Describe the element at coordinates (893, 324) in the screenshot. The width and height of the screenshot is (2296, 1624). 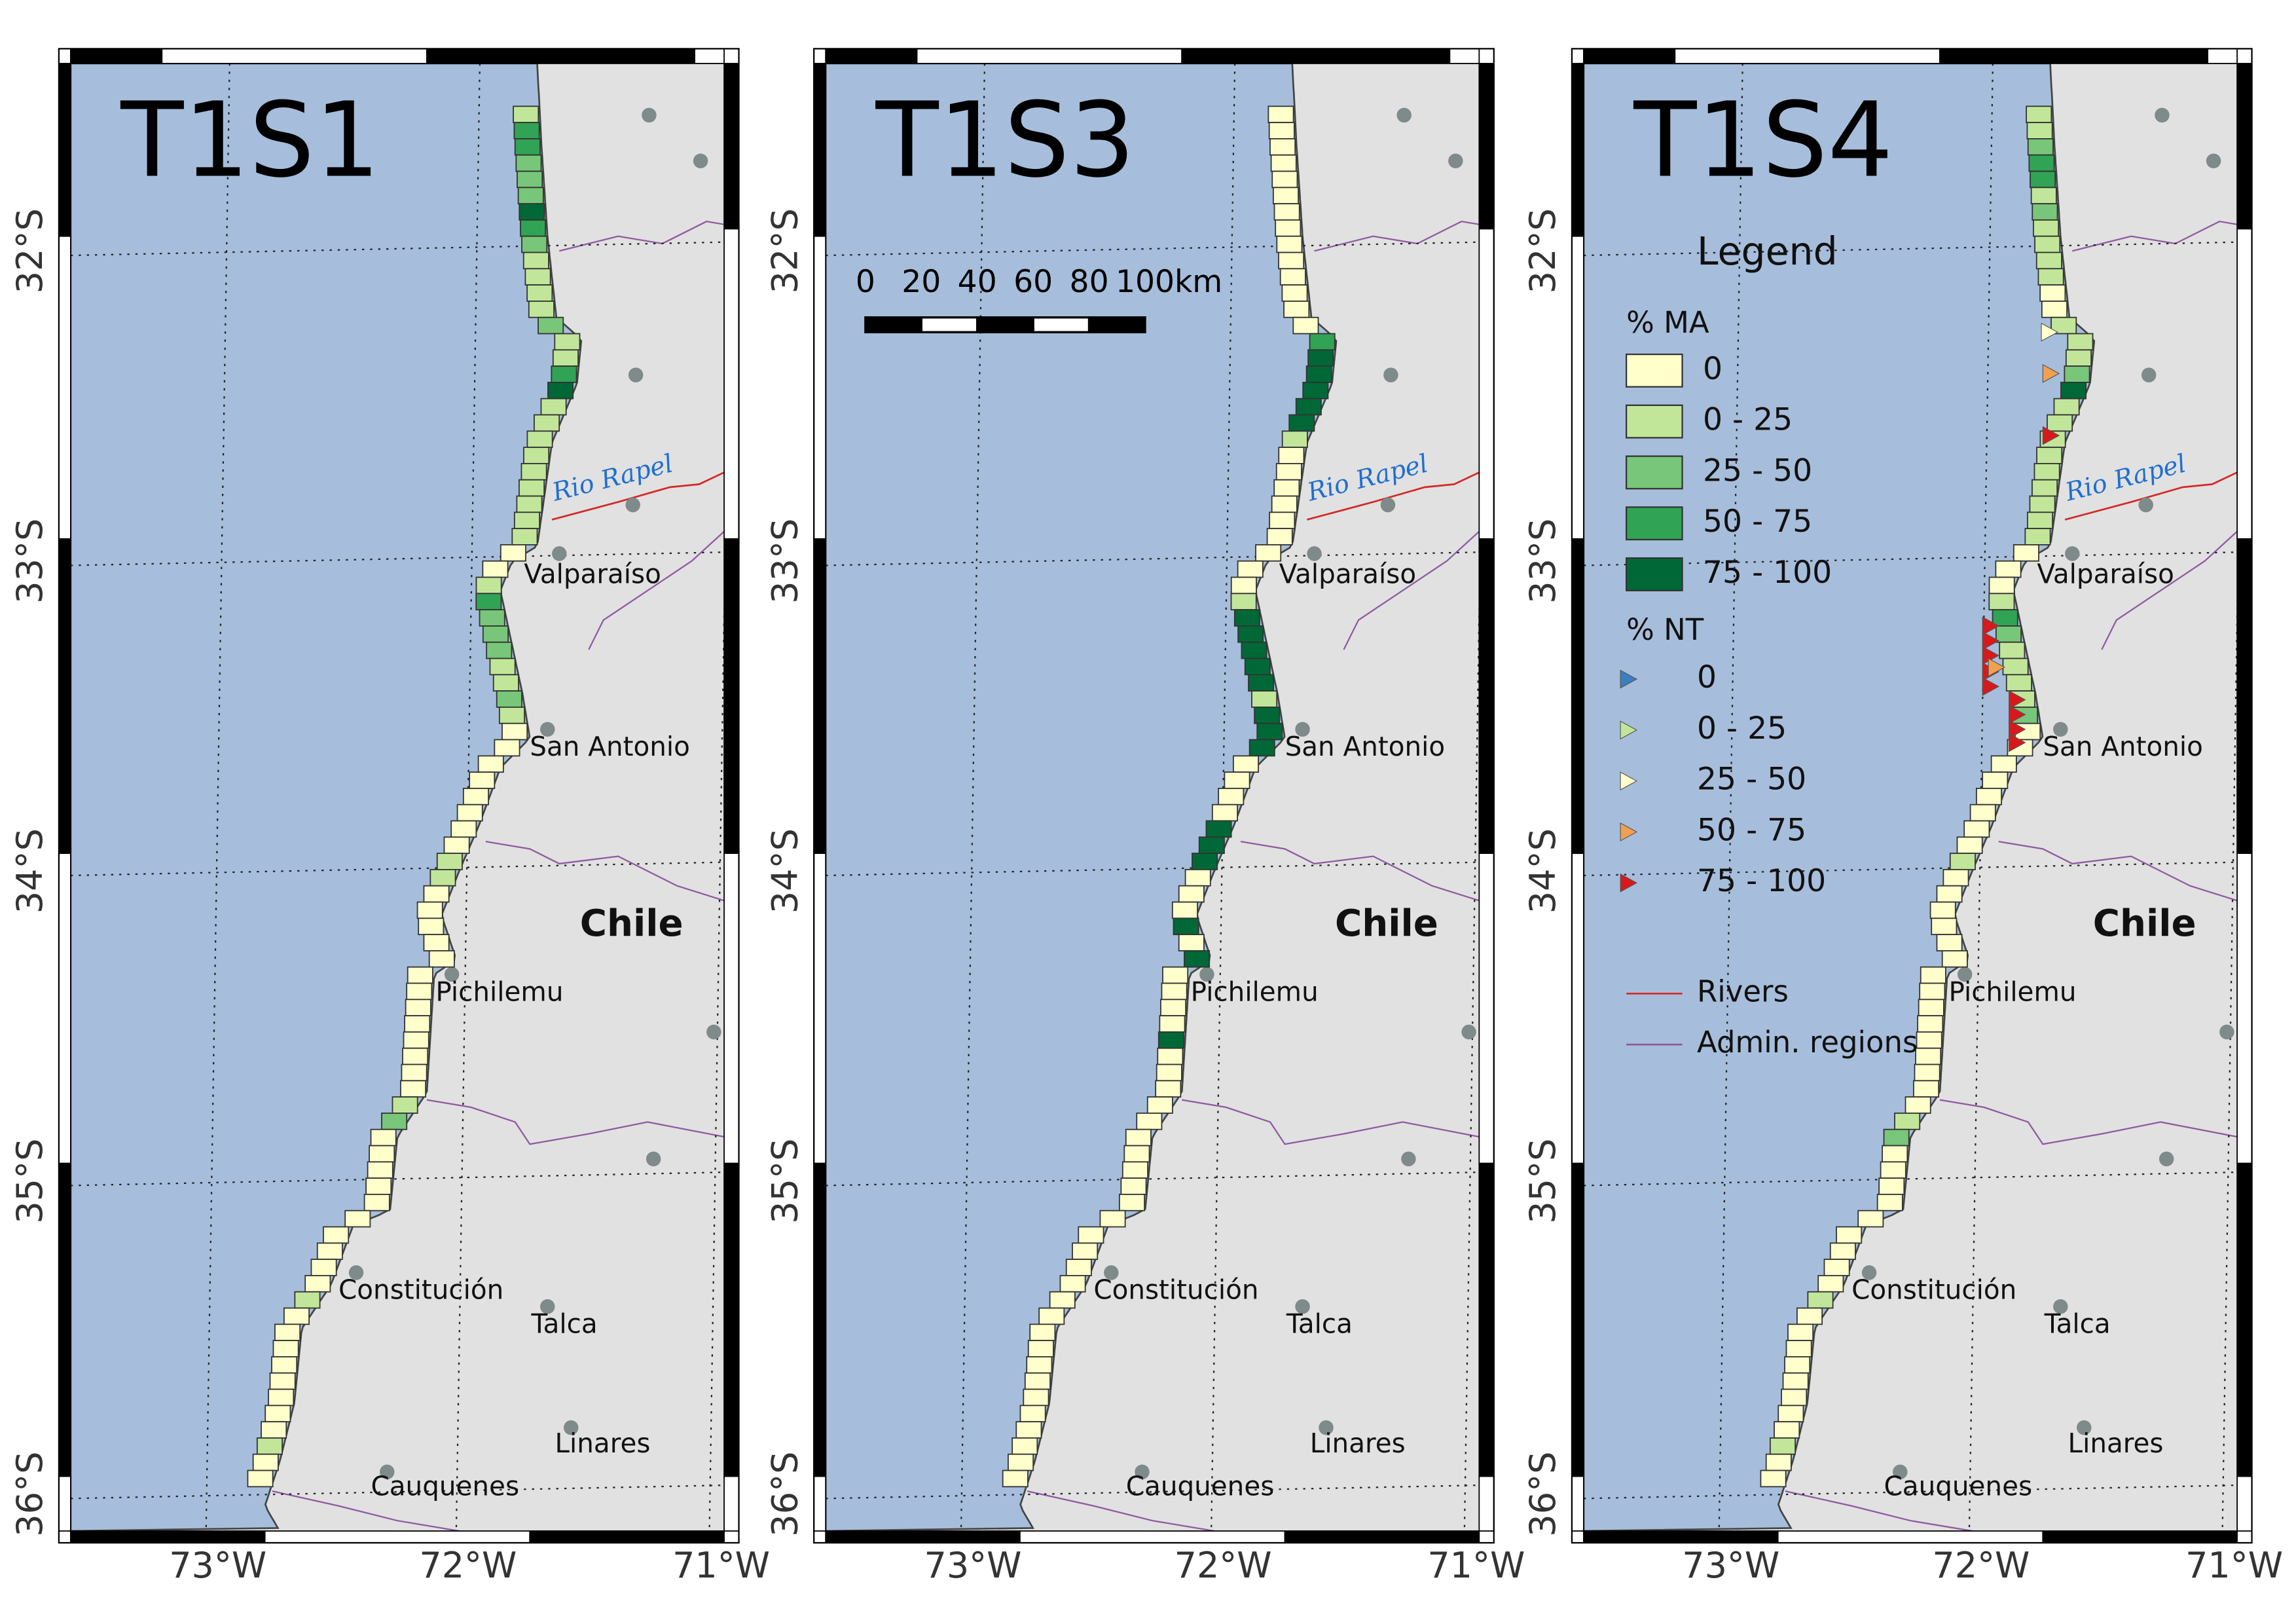
I see `scale-segment` at that location.